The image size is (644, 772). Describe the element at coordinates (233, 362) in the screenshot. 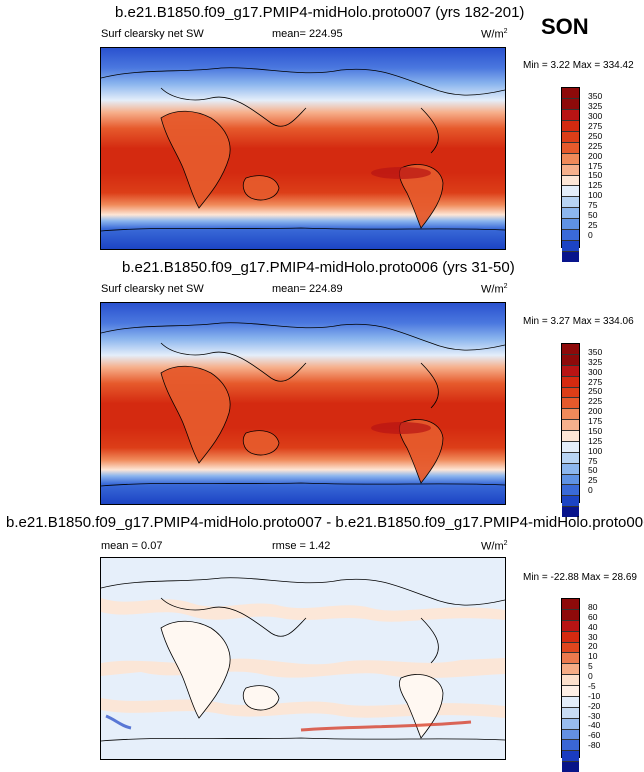

I see `eurasia-coastline` at that location.